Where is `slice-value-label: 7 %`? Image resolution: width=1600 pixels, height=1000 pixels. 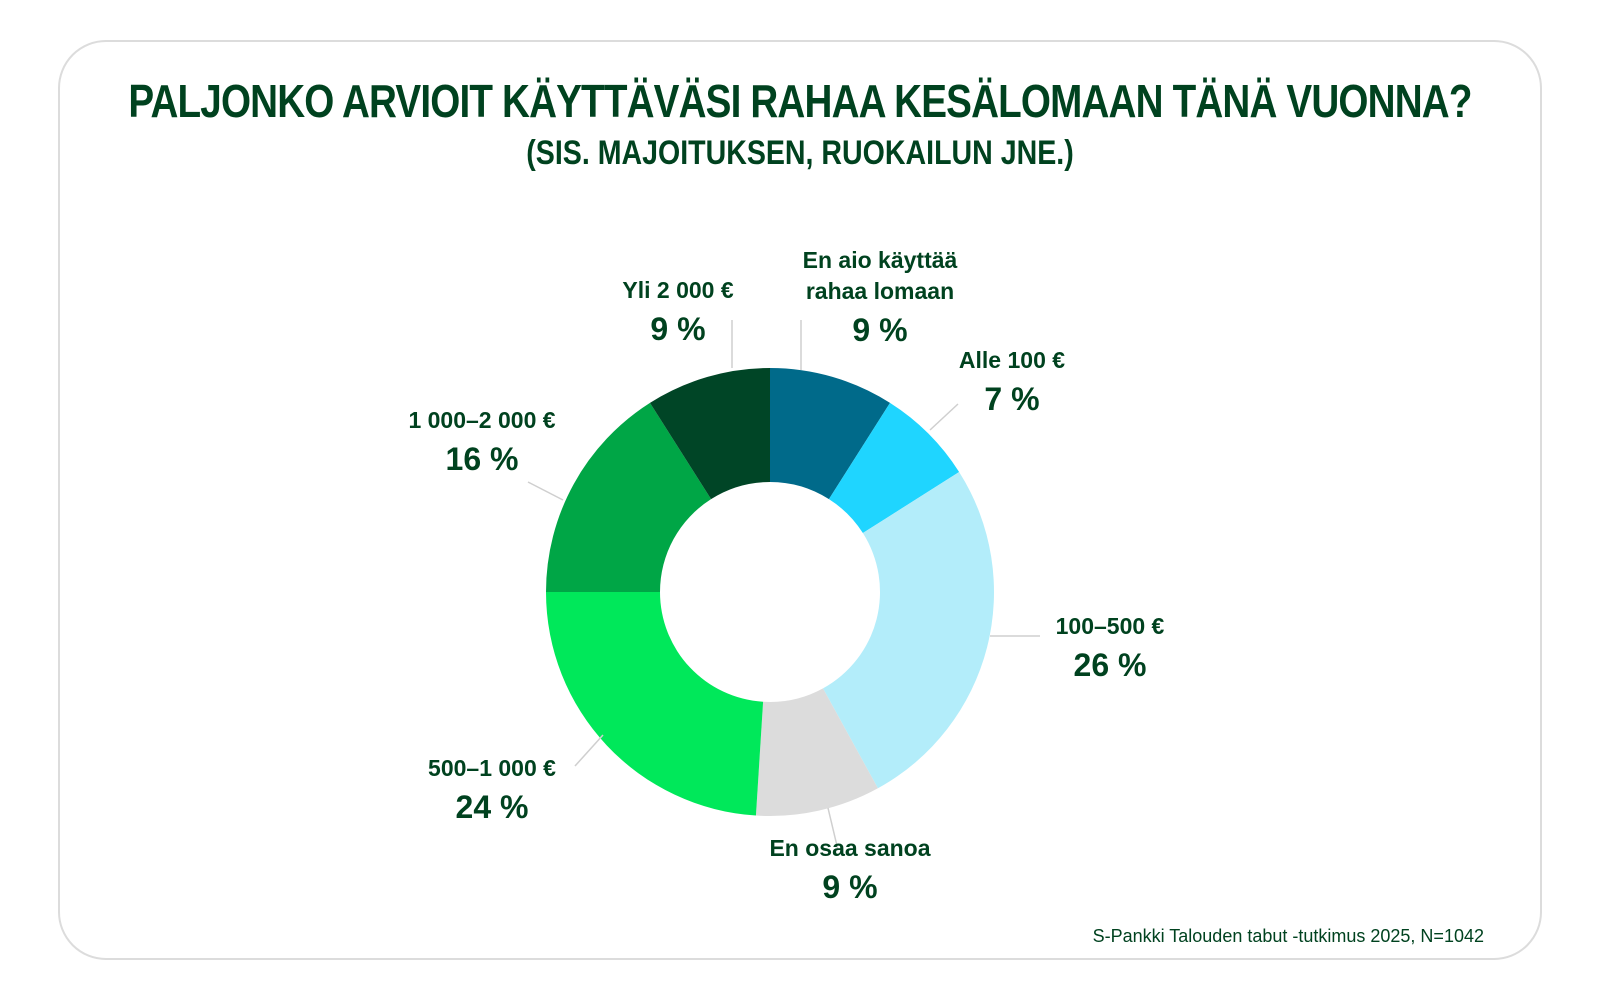
slice-value-label: 7 % is located at coordinates (1011, 399).